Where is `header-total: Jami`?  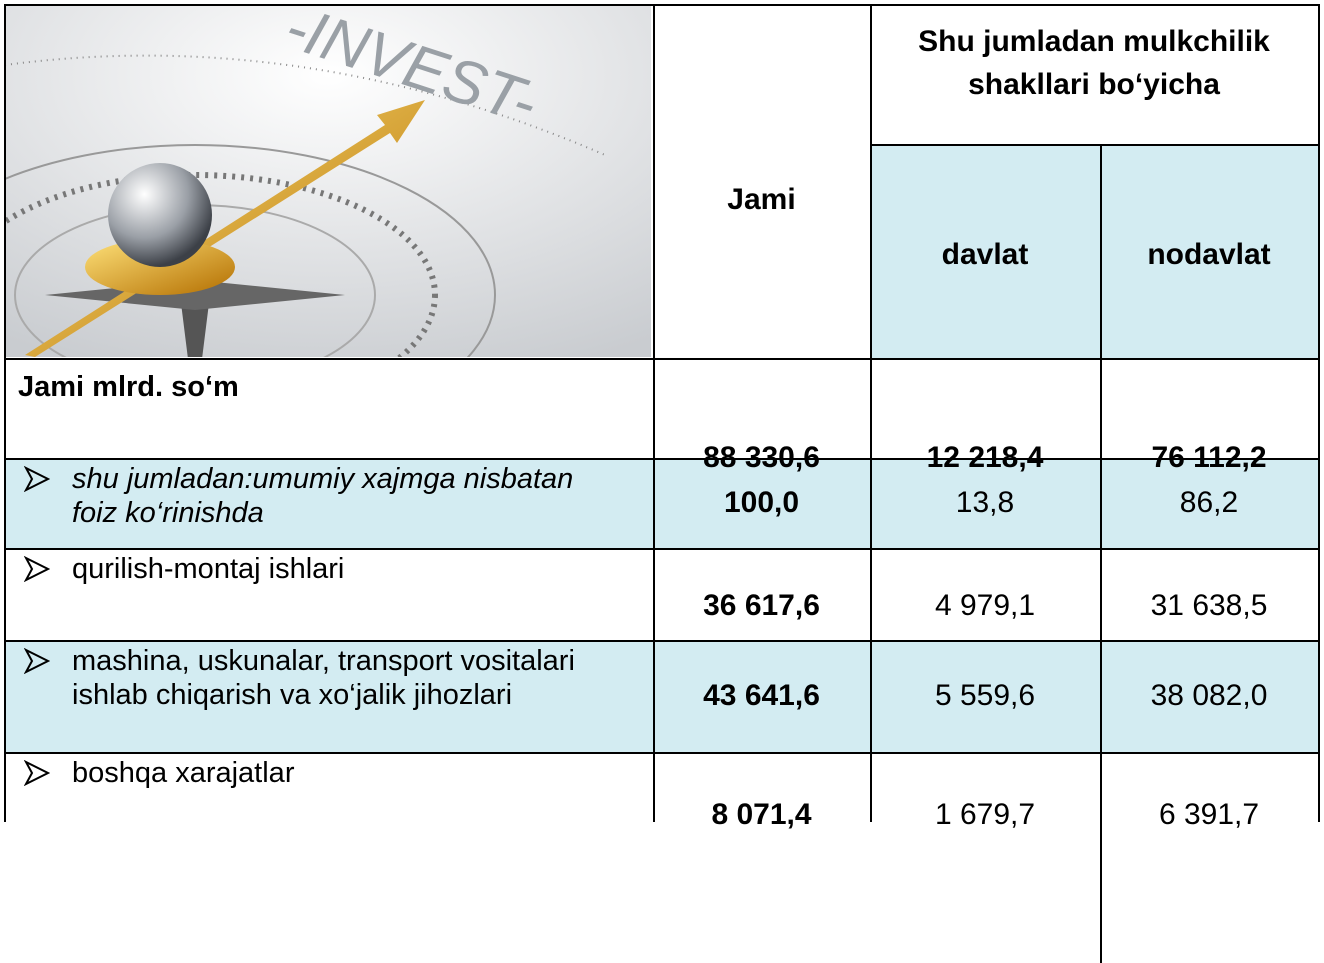 header-total: Jami is located at coordinates (761, 199).